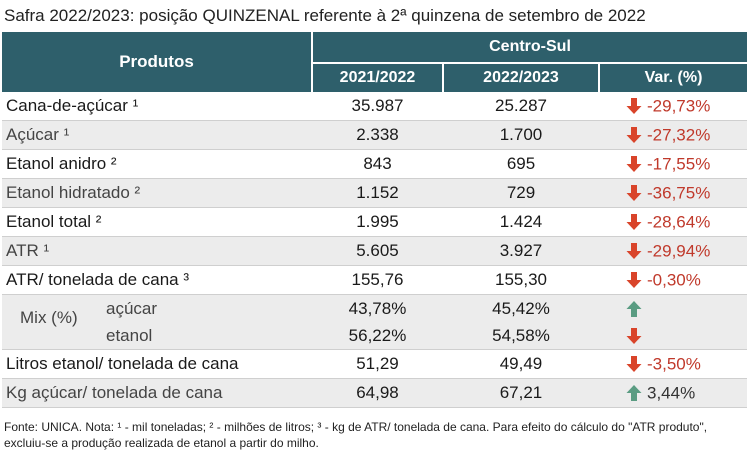  I want to click on row-label: Litros etanol/ tonelada de cana, so click(157, 364).